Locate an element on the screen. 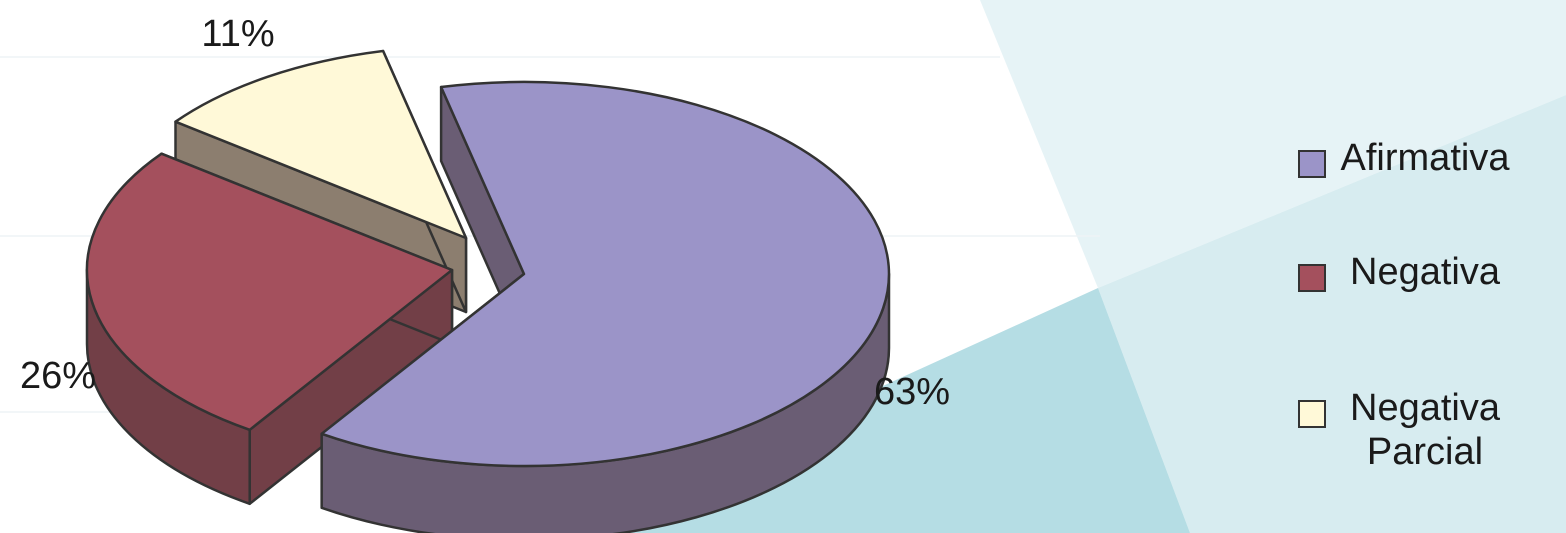 The image size is (1566, 533). legend-item-afirmativa: Afirmativa is located at coordinates (1403, 158).